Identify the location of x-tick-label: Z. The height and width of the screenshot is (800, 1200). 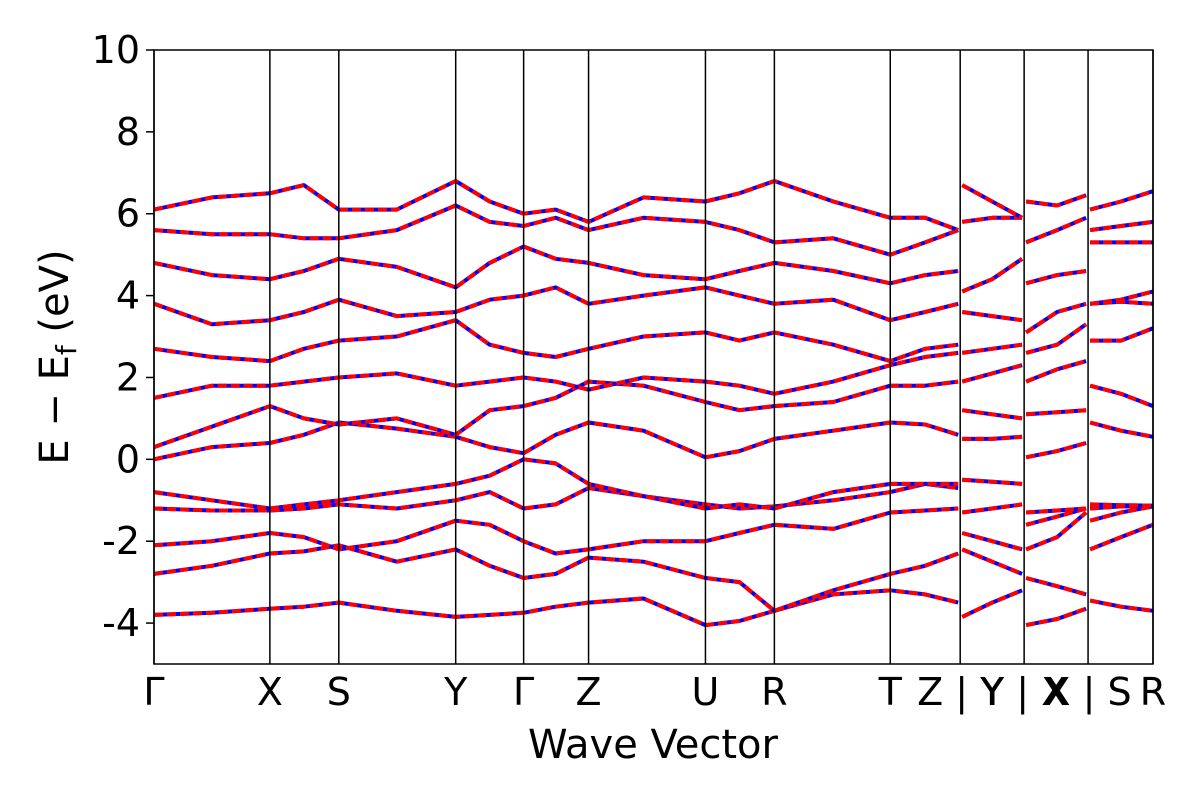
(589, 692).